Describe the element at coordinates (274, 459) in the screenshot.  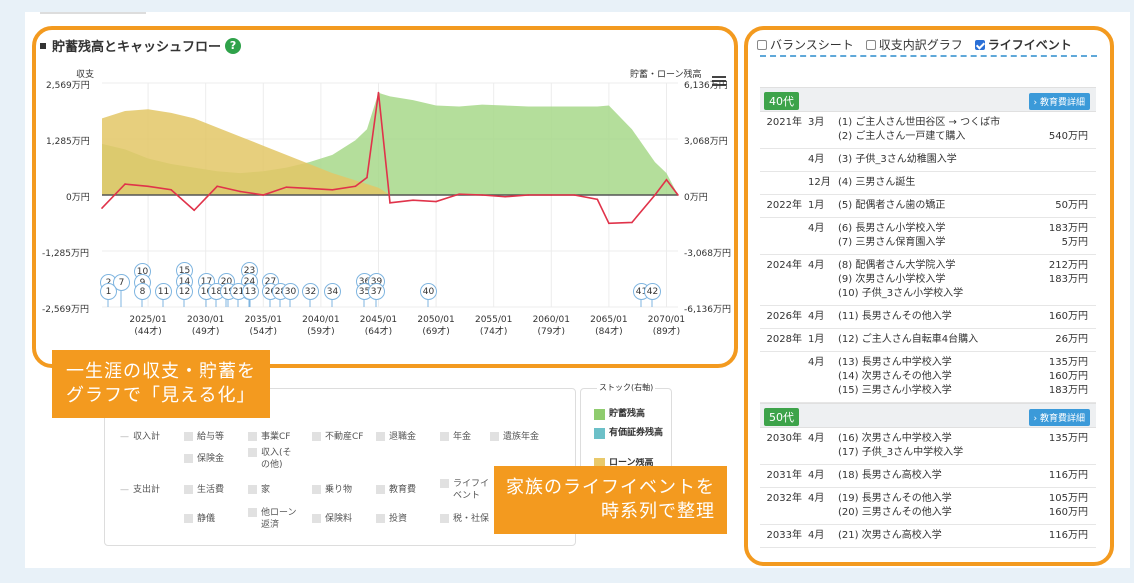
I see `legend-item: 収入(その他)` at that location.